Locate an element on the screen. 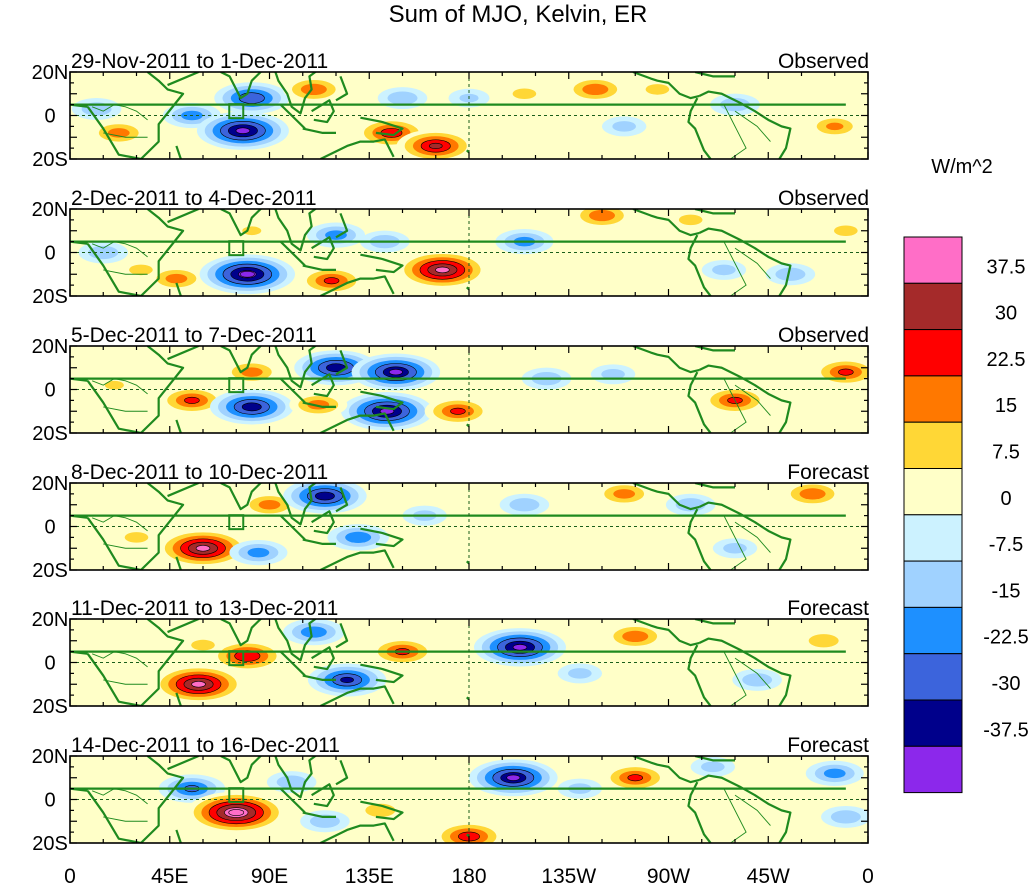  x-tick-label: 90E is located at coordinates (269, 876).